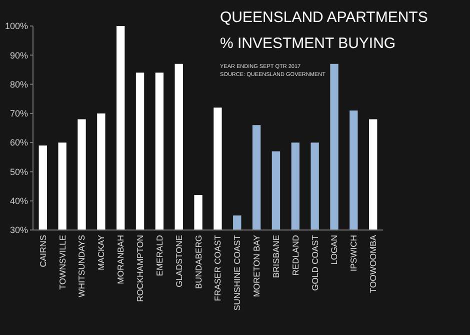 The height and width of the screenshot is (335, 470). What do you see at coordinates (217, 268) in the screenshot?
I see `x-tick-label: FRASER COAST` at bounding box center [217, 268].